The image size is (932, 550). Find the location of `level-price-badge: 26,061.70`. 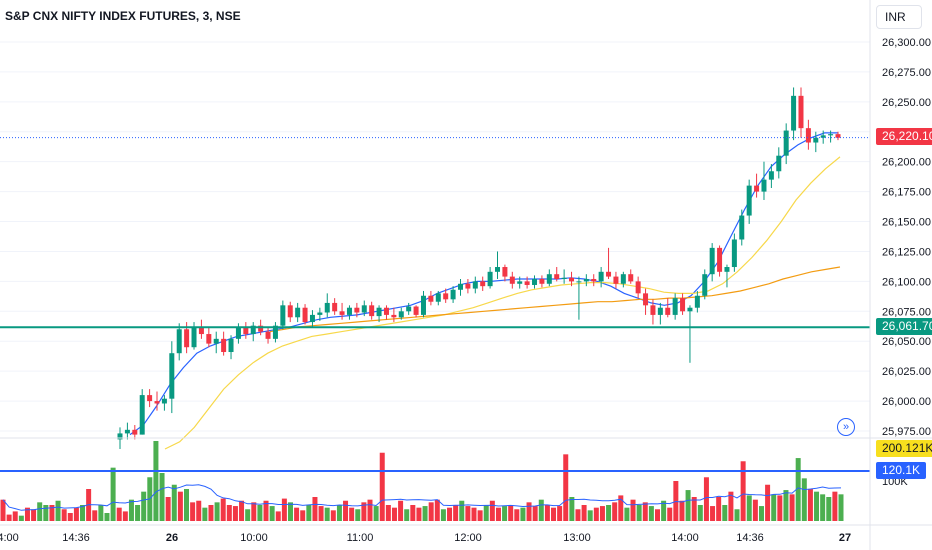

level-price-badge: 26,061.70 is located at coordinates (904, 326).